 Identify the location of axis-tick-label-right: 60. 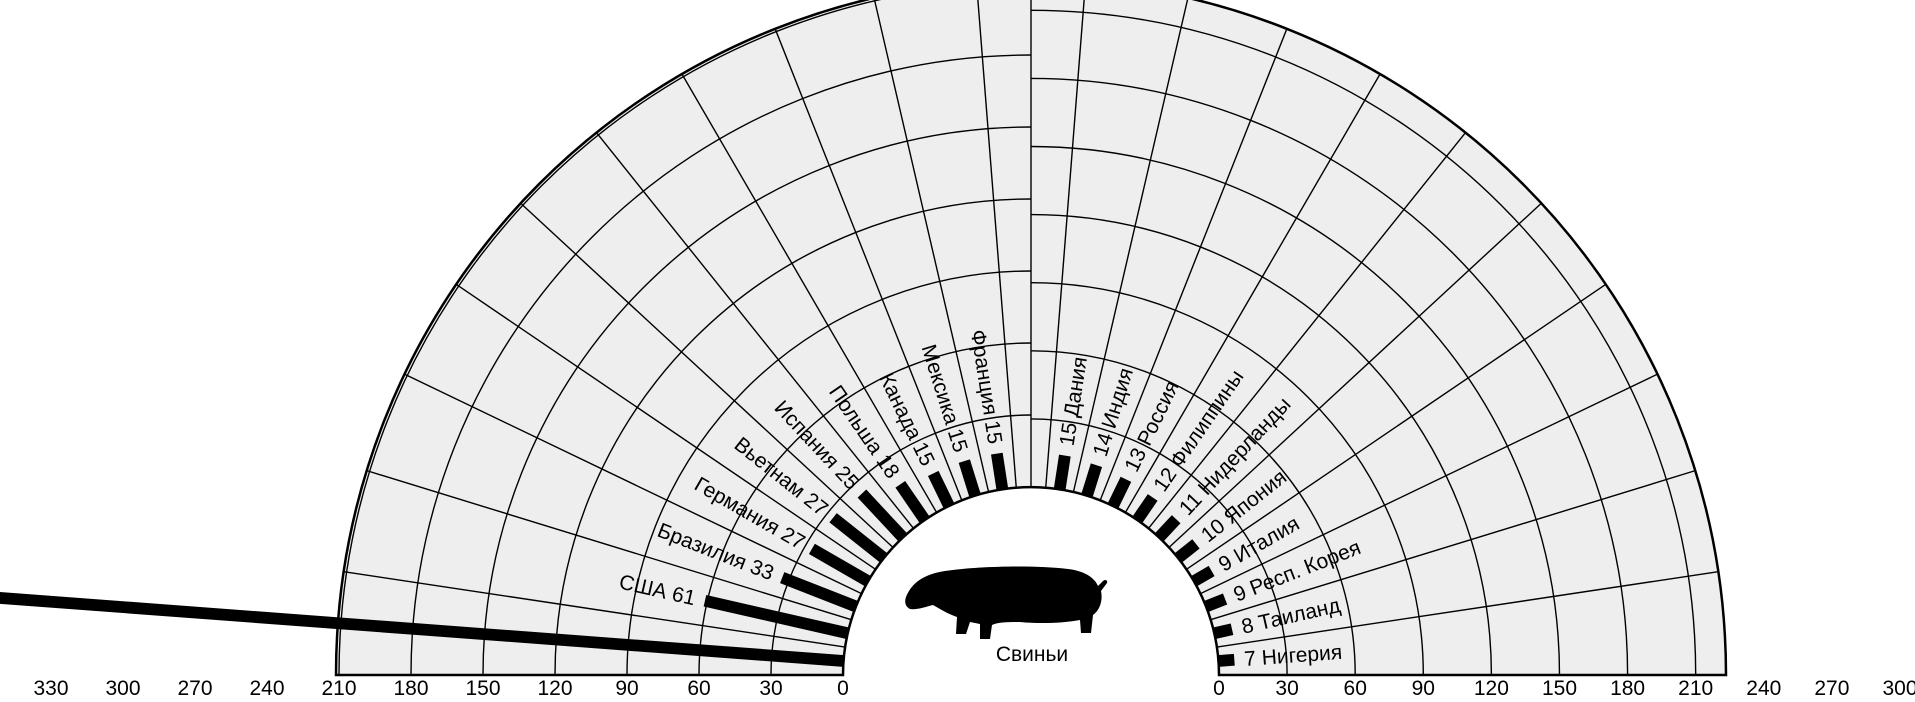
(1355, 688).